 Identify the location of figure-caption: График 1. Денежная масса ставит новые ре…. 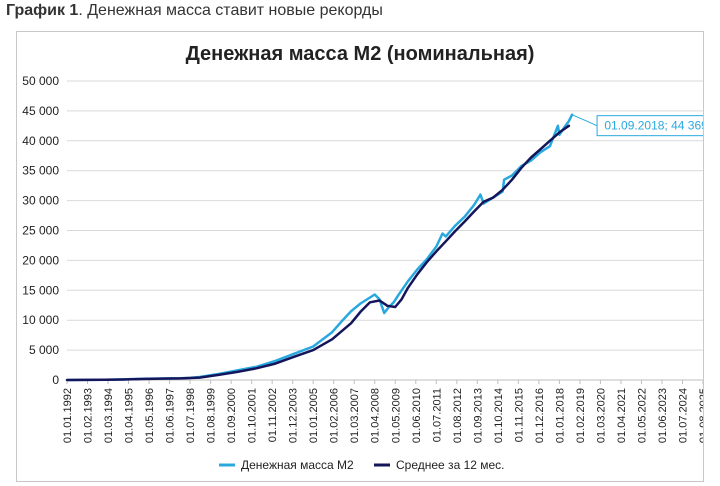
(194, 11).